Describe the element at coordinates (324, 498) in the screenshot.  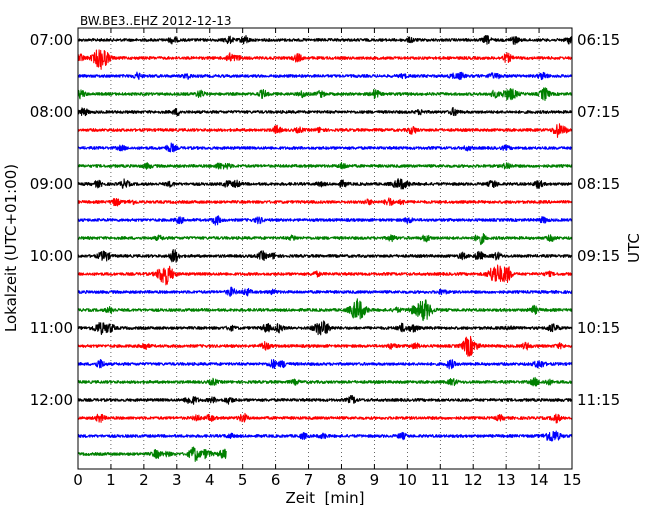
I see `x-axis-label: Zeit [min]` at that location.